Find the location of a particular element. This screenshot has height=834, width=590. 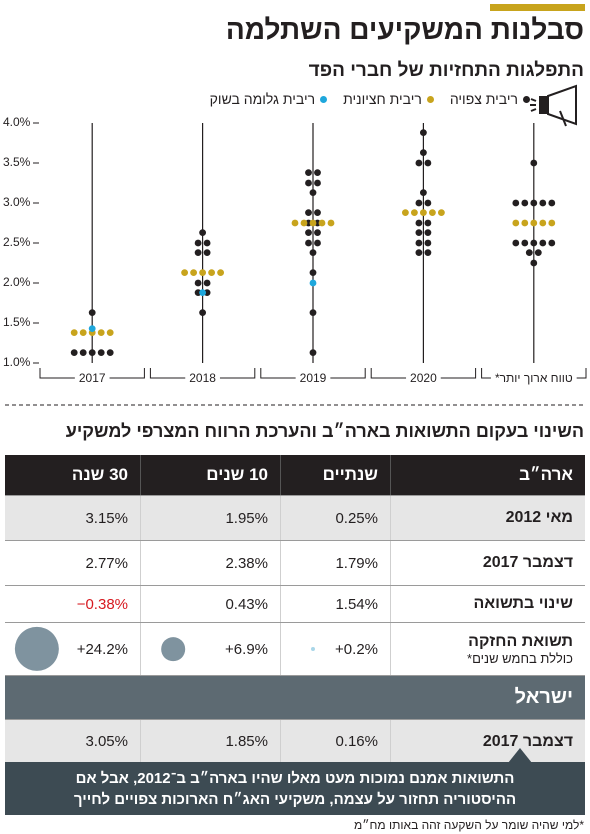

header-cell: ארה״ב is located at coordinates (487, 475).